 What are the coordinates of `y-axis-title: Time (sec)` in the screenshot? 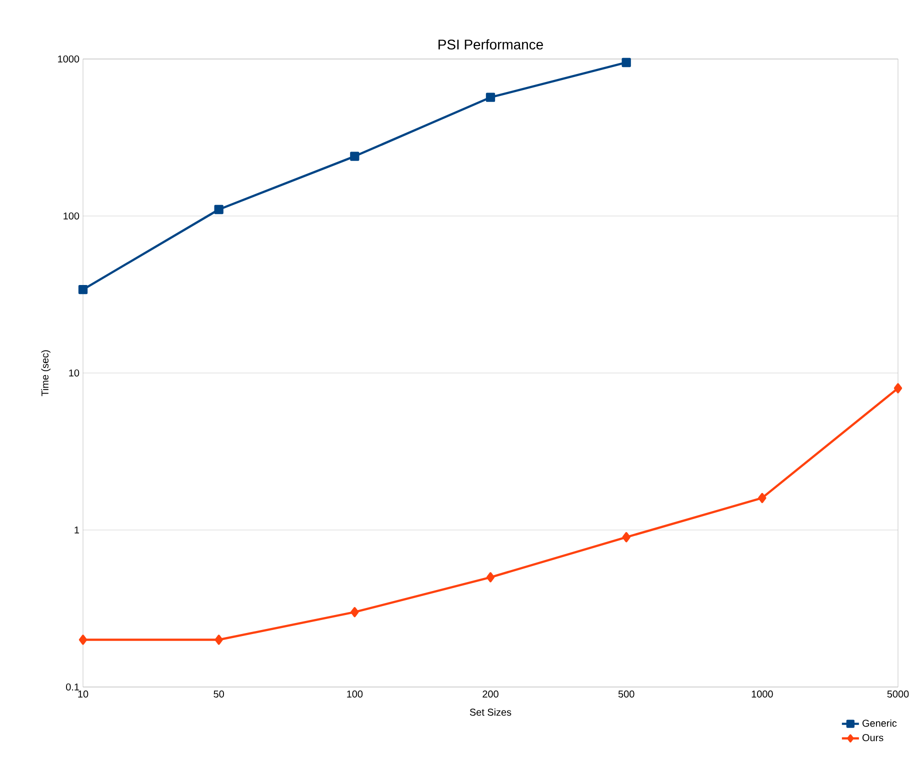 It's located at (45, 373).